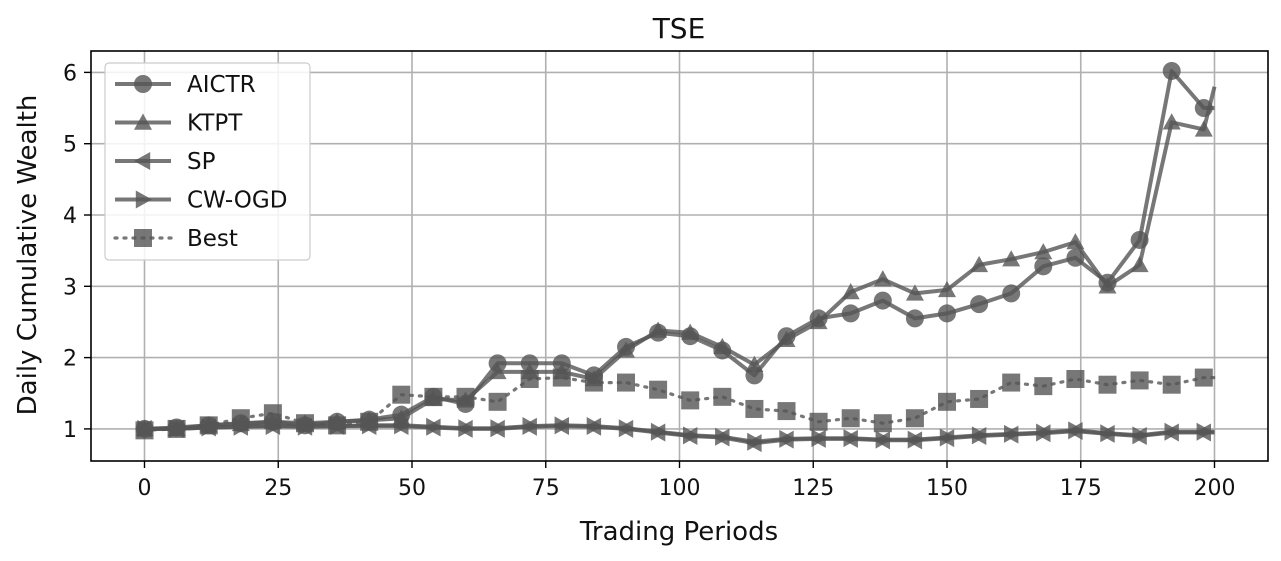 This screenshot has height=561, width=1281. Describe the element at coordinates (77, 252) in the screenshot. I see `y-axis: 1 2 3 4 5 6` at that location.